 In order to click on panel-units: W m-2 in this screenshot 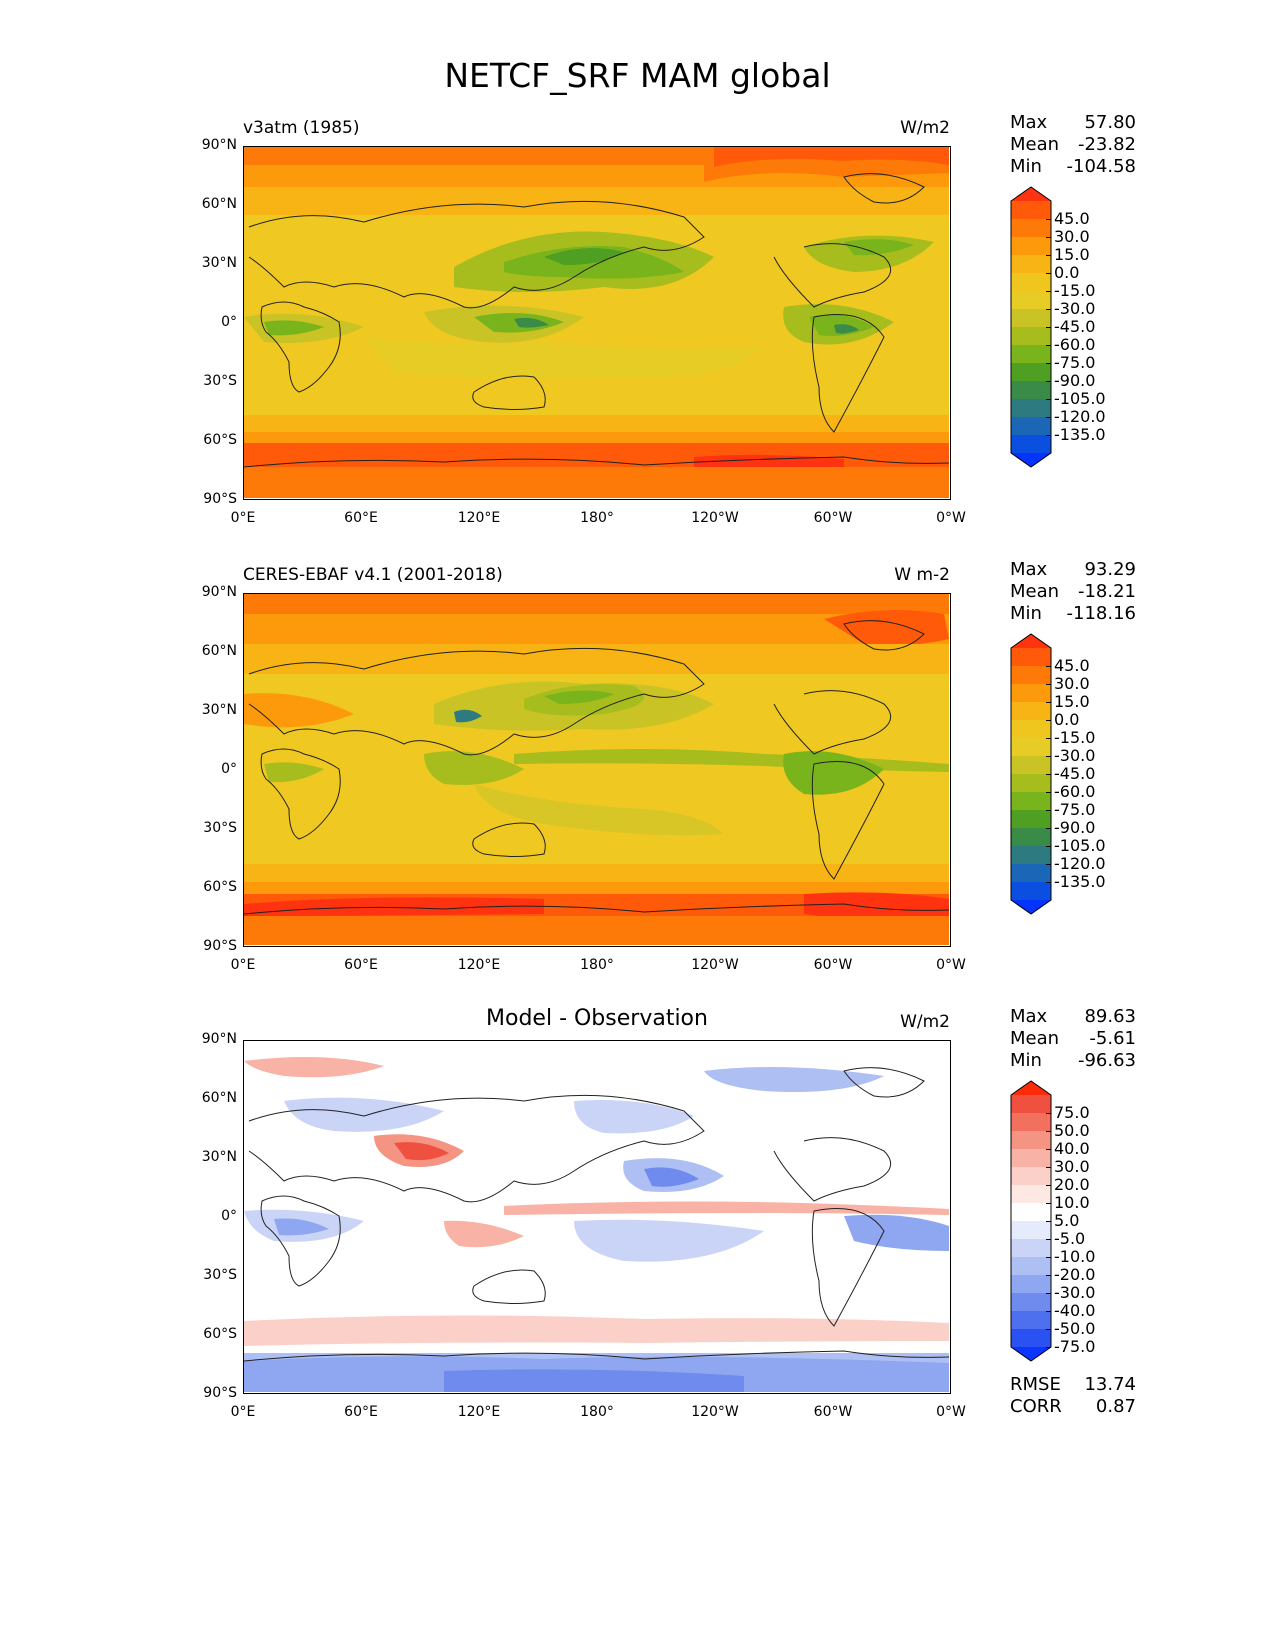, I will do `click(922, 575)`.